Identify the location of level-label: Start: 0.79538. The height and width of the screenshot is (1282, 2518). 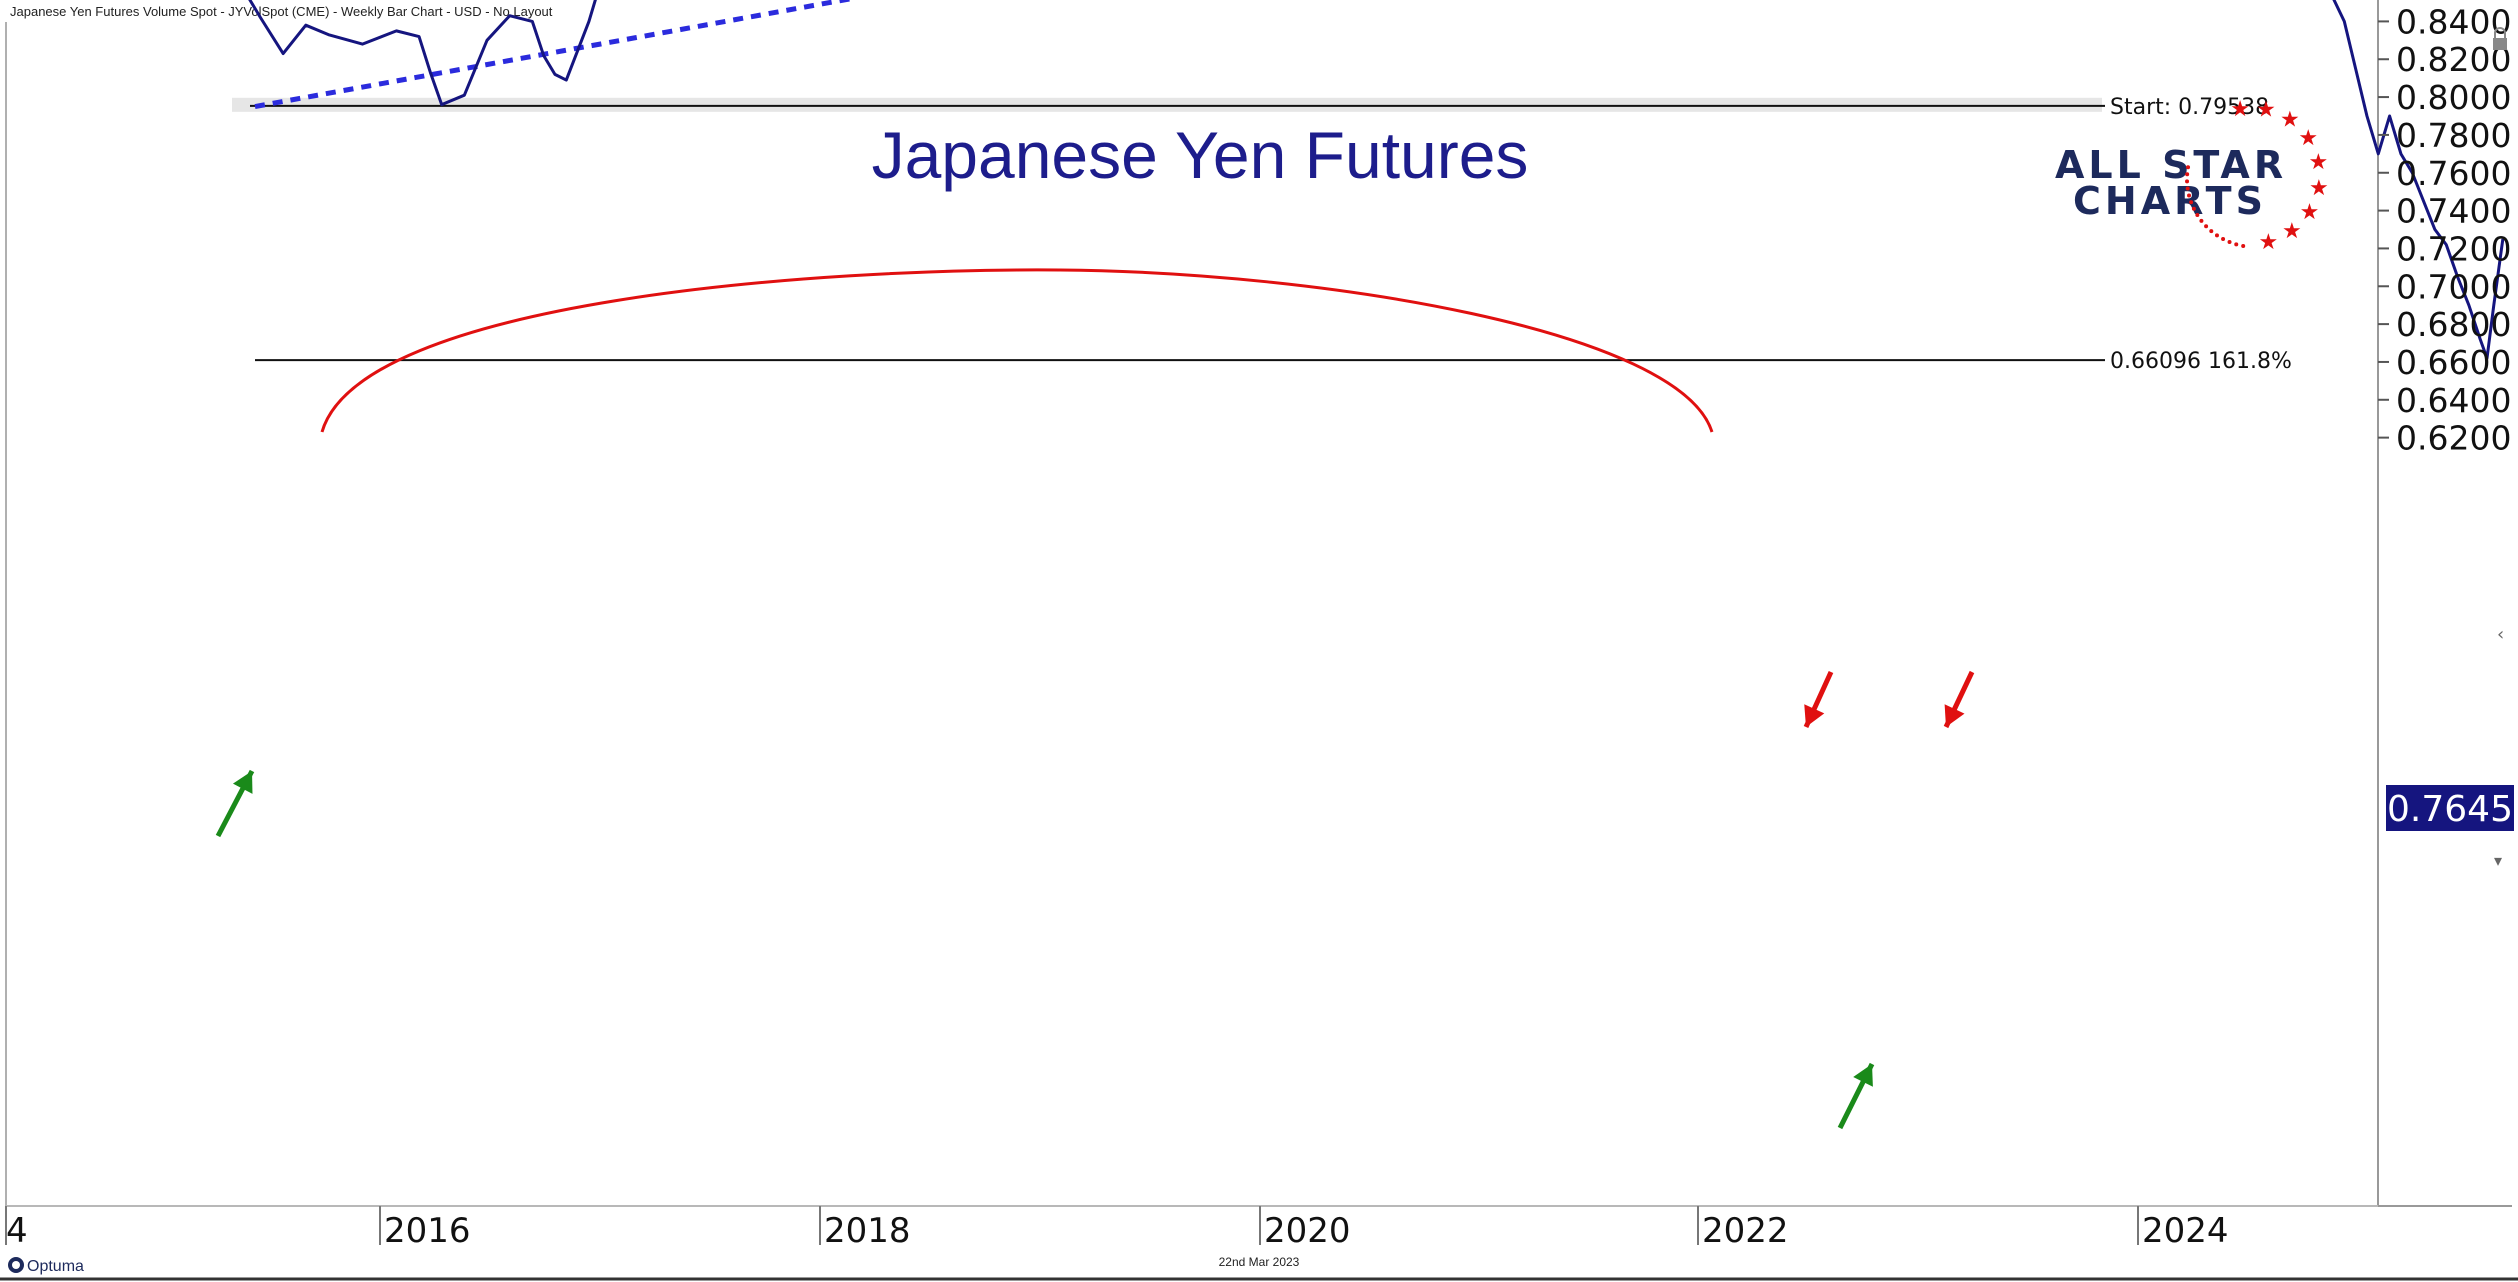
(2189, 107).